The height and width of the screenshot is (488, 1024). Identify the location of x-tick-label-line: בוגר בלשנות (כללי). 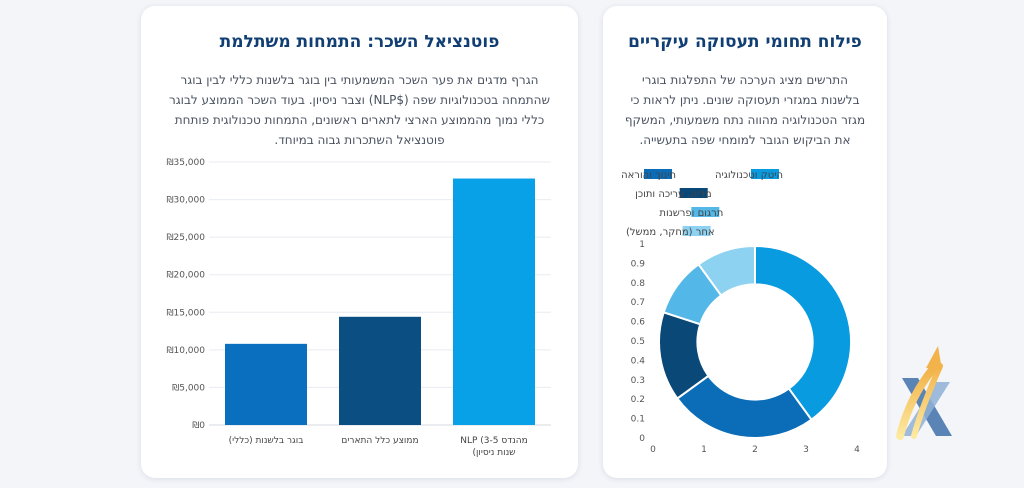
(266, 441).